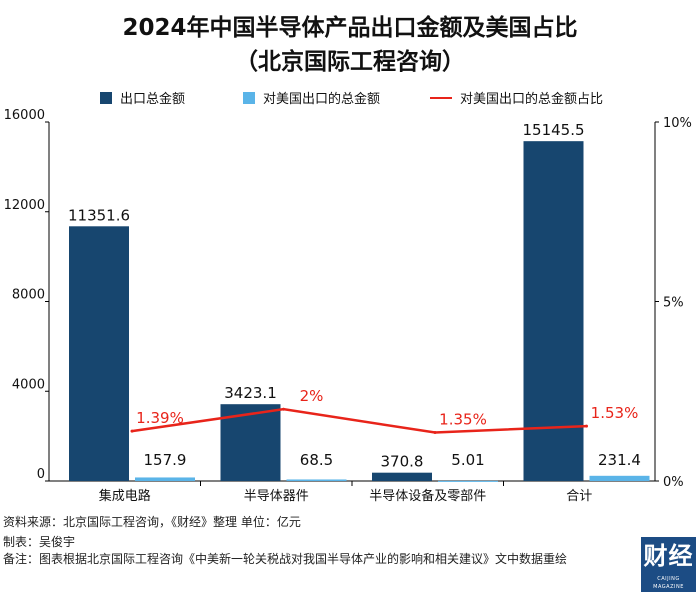 The width and height of the screenshot is (700, 596). Describe the element at coordinates (125, 496) in the screenshot. I see `x-category-label: 集成电路` at that location.